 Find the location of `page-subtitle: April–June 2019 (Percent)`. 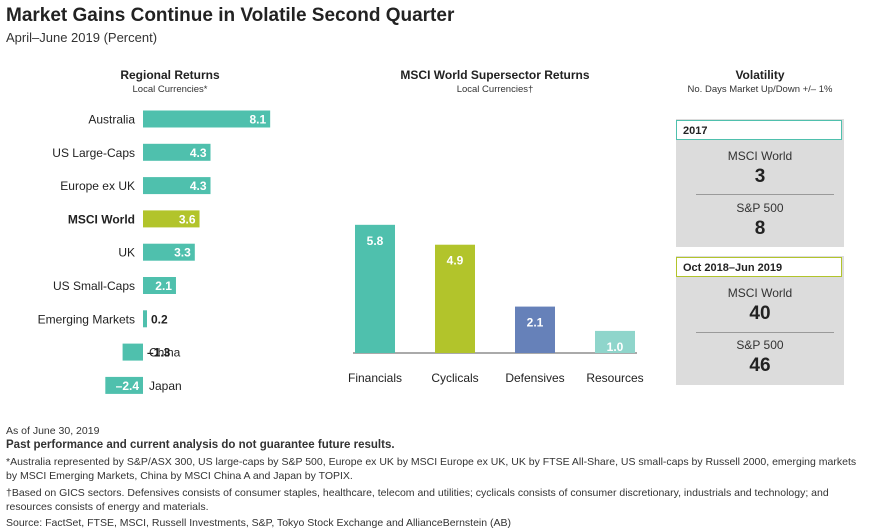

page-subtitle: April–June 2019 (Percent) is located at coordinates (82, 37).